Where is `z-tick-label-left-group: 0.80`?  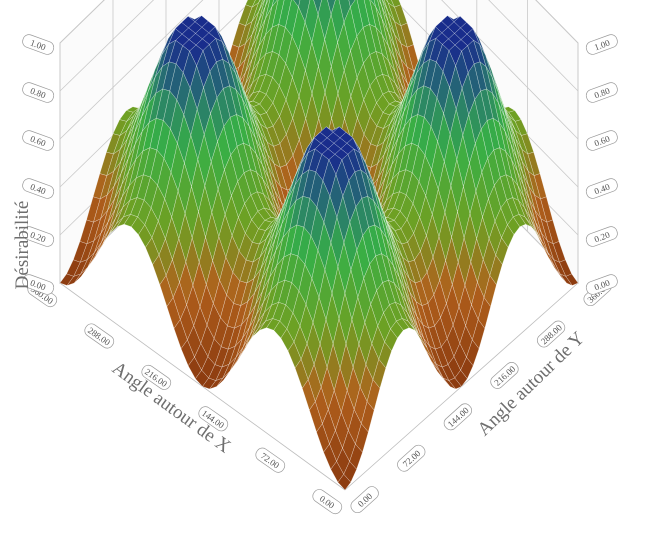
z-tick-label-left-group: 0.80 is located at coordinates (38, 92).